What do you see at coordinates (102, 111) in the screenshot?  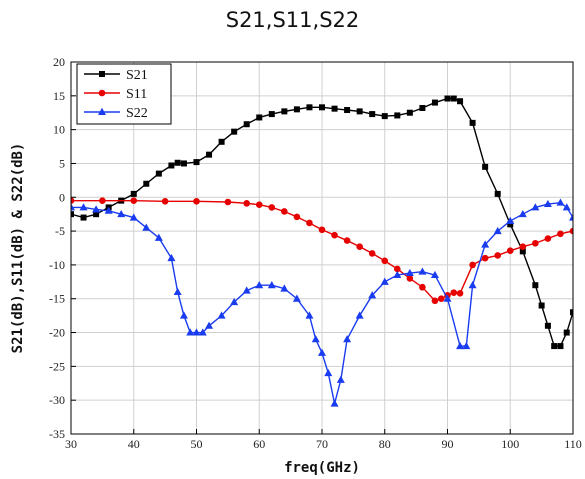 I see `legend-marker-s22` at bounding box center [102, 111].